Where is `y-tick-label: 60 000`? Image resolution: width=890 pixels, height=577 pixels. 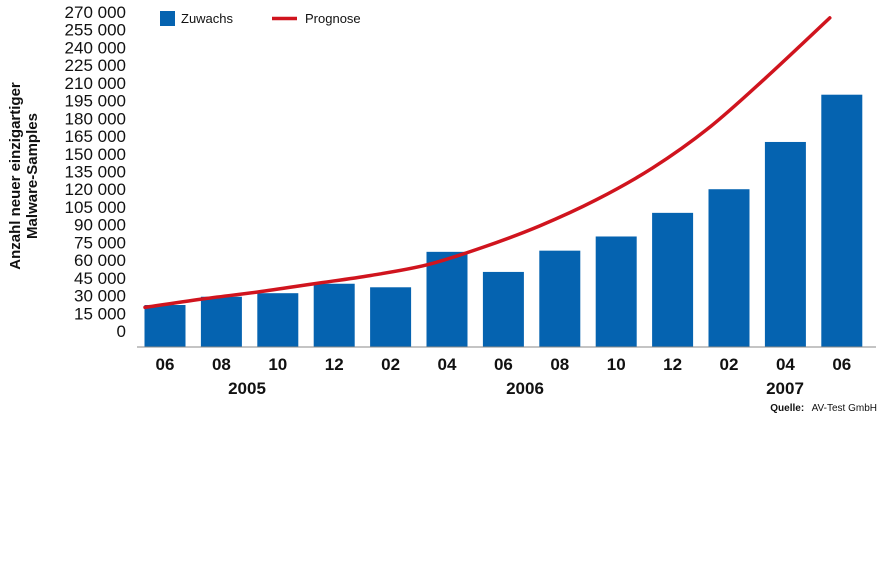
y-tick-label: 60 000 is located at coordinates (100, 260).